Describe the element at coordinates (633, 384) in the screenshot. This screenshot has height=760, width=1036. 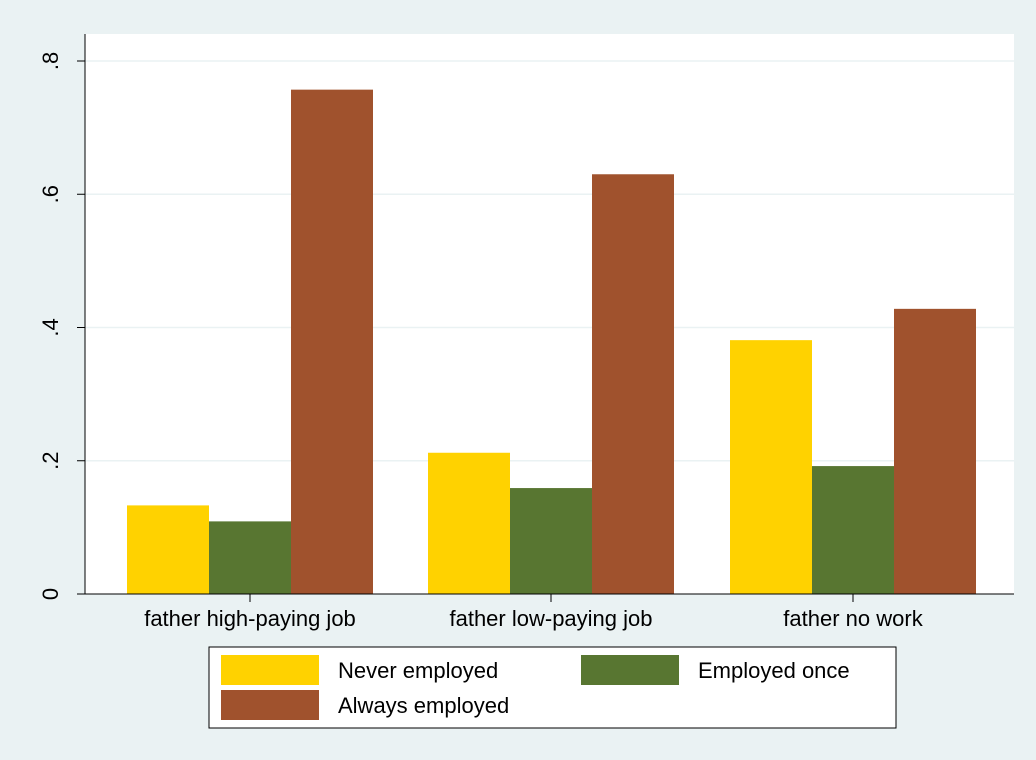
I see `bar-always-employed-father-low-paying-job` at that location.